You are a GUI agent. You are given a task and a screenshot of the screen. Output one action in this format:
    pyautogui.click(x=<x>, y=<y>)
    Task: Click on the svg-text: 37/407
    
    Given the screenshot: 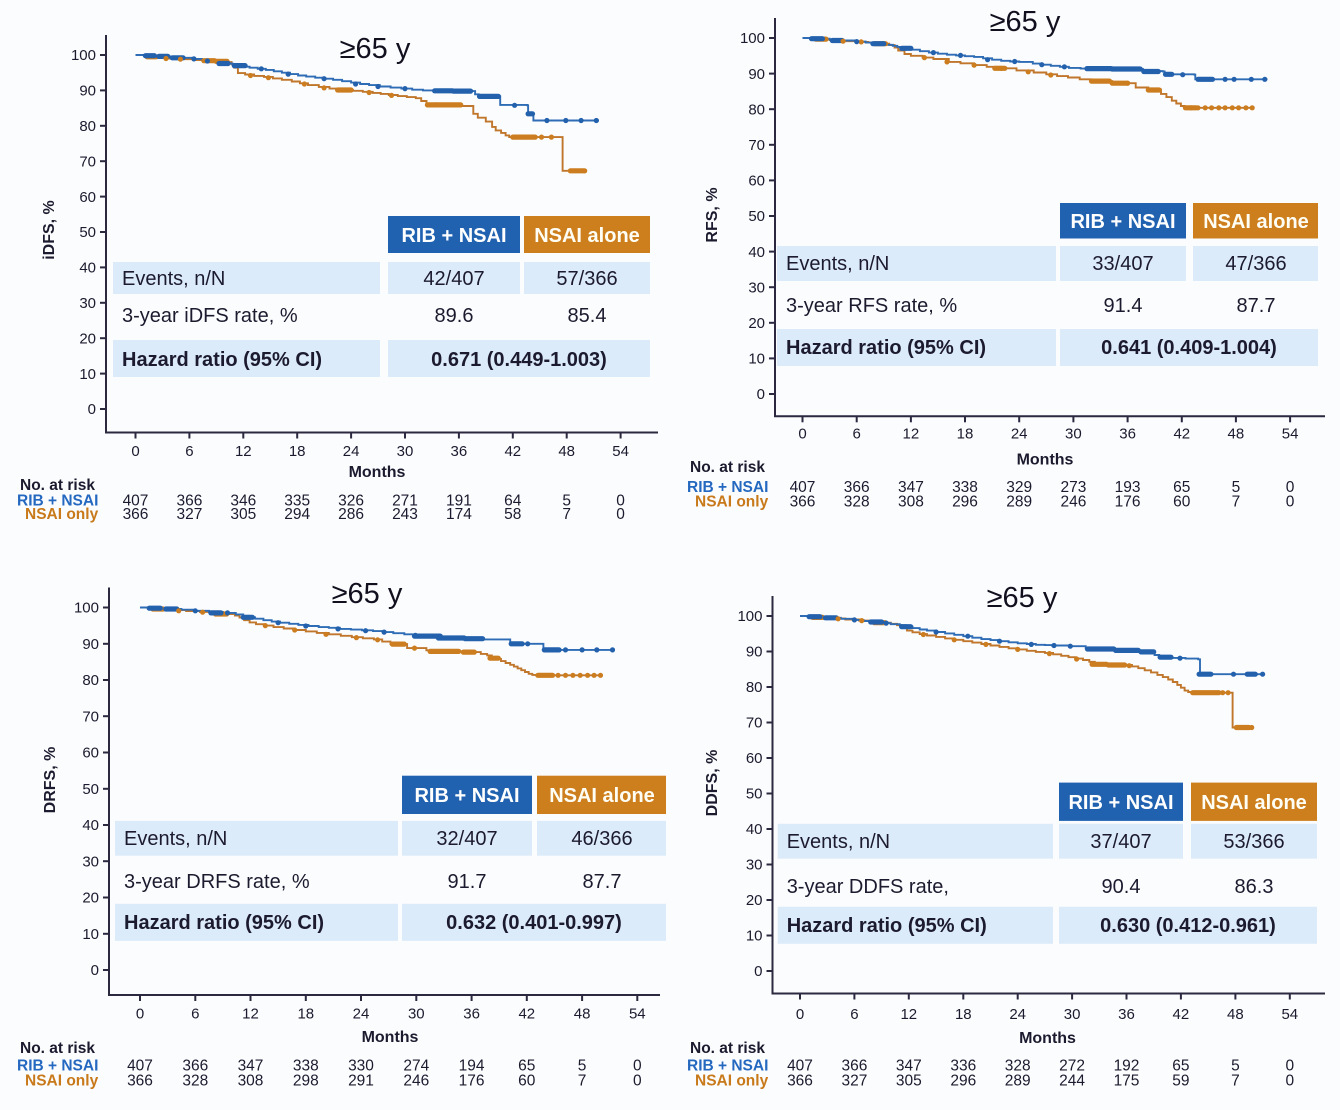 What is the action you would take?
    pyautogui.click(x=1120, y=842)
    